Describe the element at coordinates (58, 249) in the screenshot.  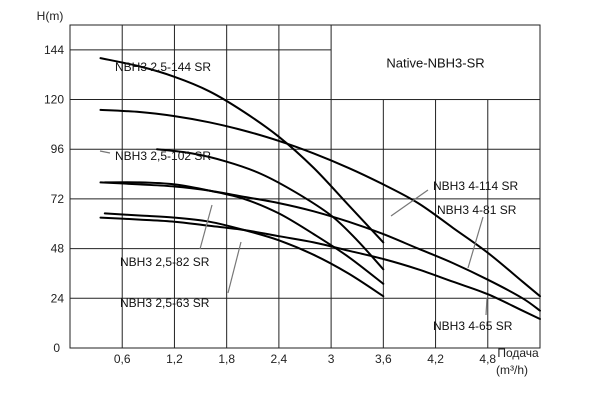
I see `y-tick-label: 48` at that location.